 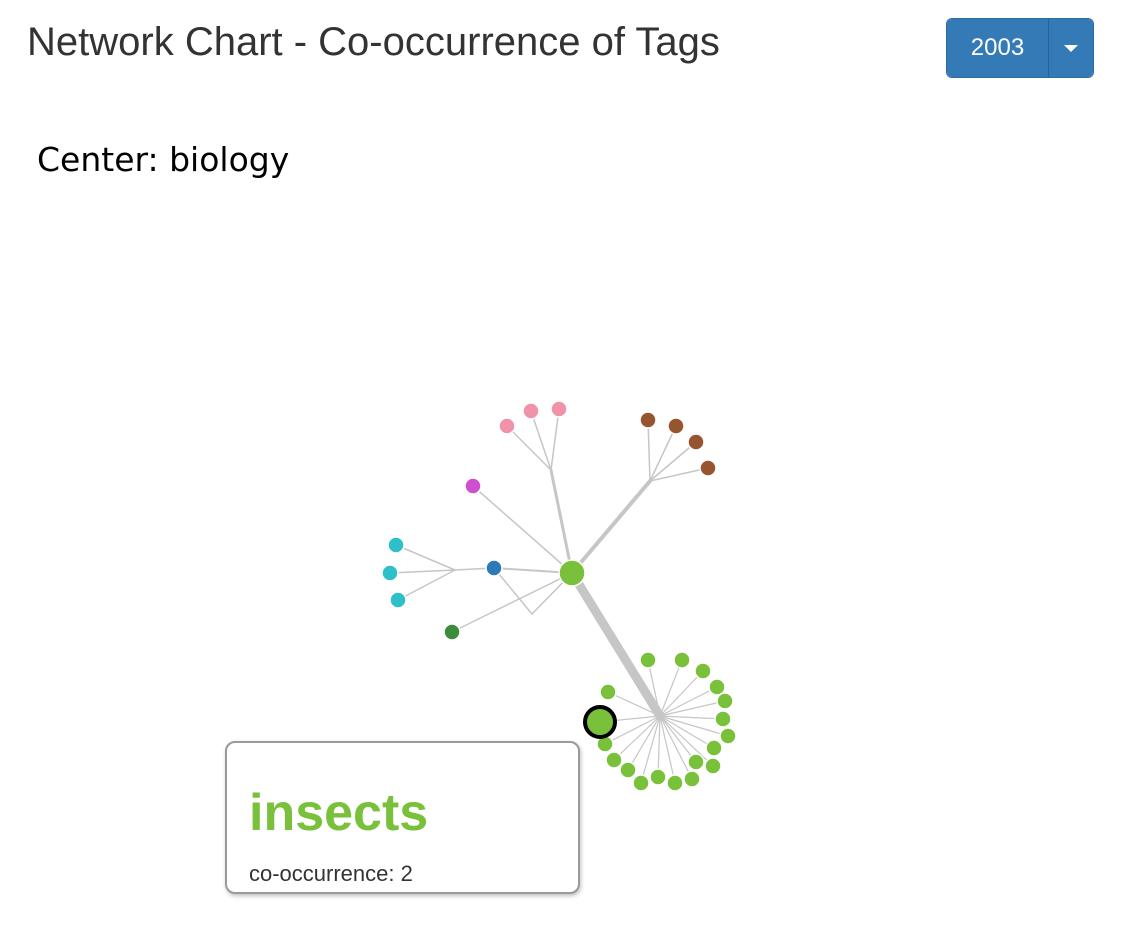 I want to click on link-center-magenta, so click(x=522, y=529).